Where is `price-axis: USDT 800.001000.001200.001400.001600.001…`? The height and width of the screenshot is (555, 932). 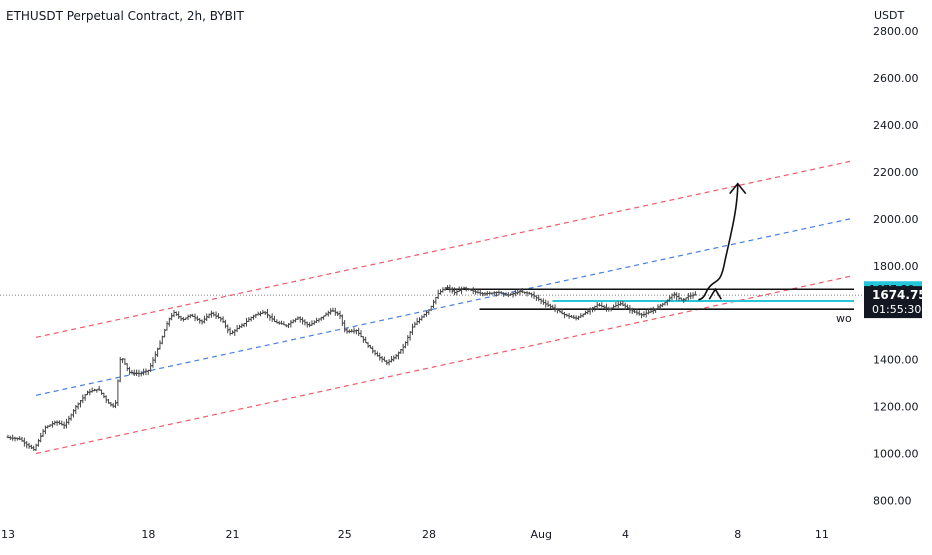
price-axis: USDT 800.001000.001200.001400.001600.001… is located at coordinates (896, 258).